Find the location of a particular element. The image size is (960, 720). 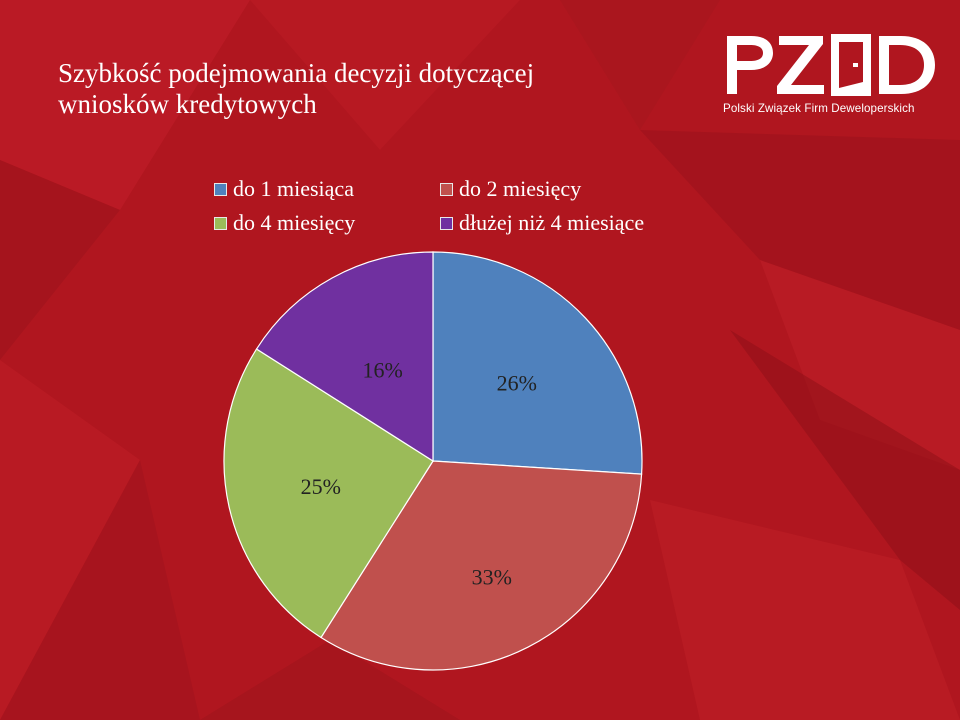

legend-swatch-red is located at coordinates (446, 189).